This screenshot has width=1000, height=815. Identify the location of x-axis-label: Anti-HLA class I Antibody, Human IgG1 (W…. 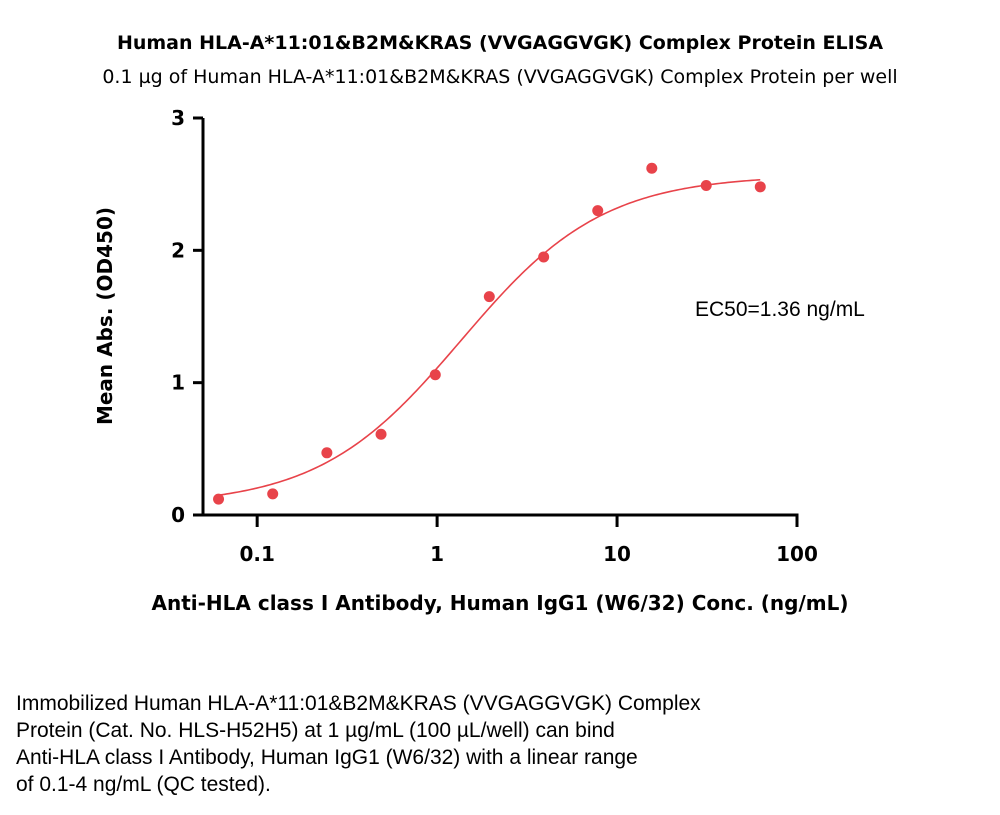
(499, 603).